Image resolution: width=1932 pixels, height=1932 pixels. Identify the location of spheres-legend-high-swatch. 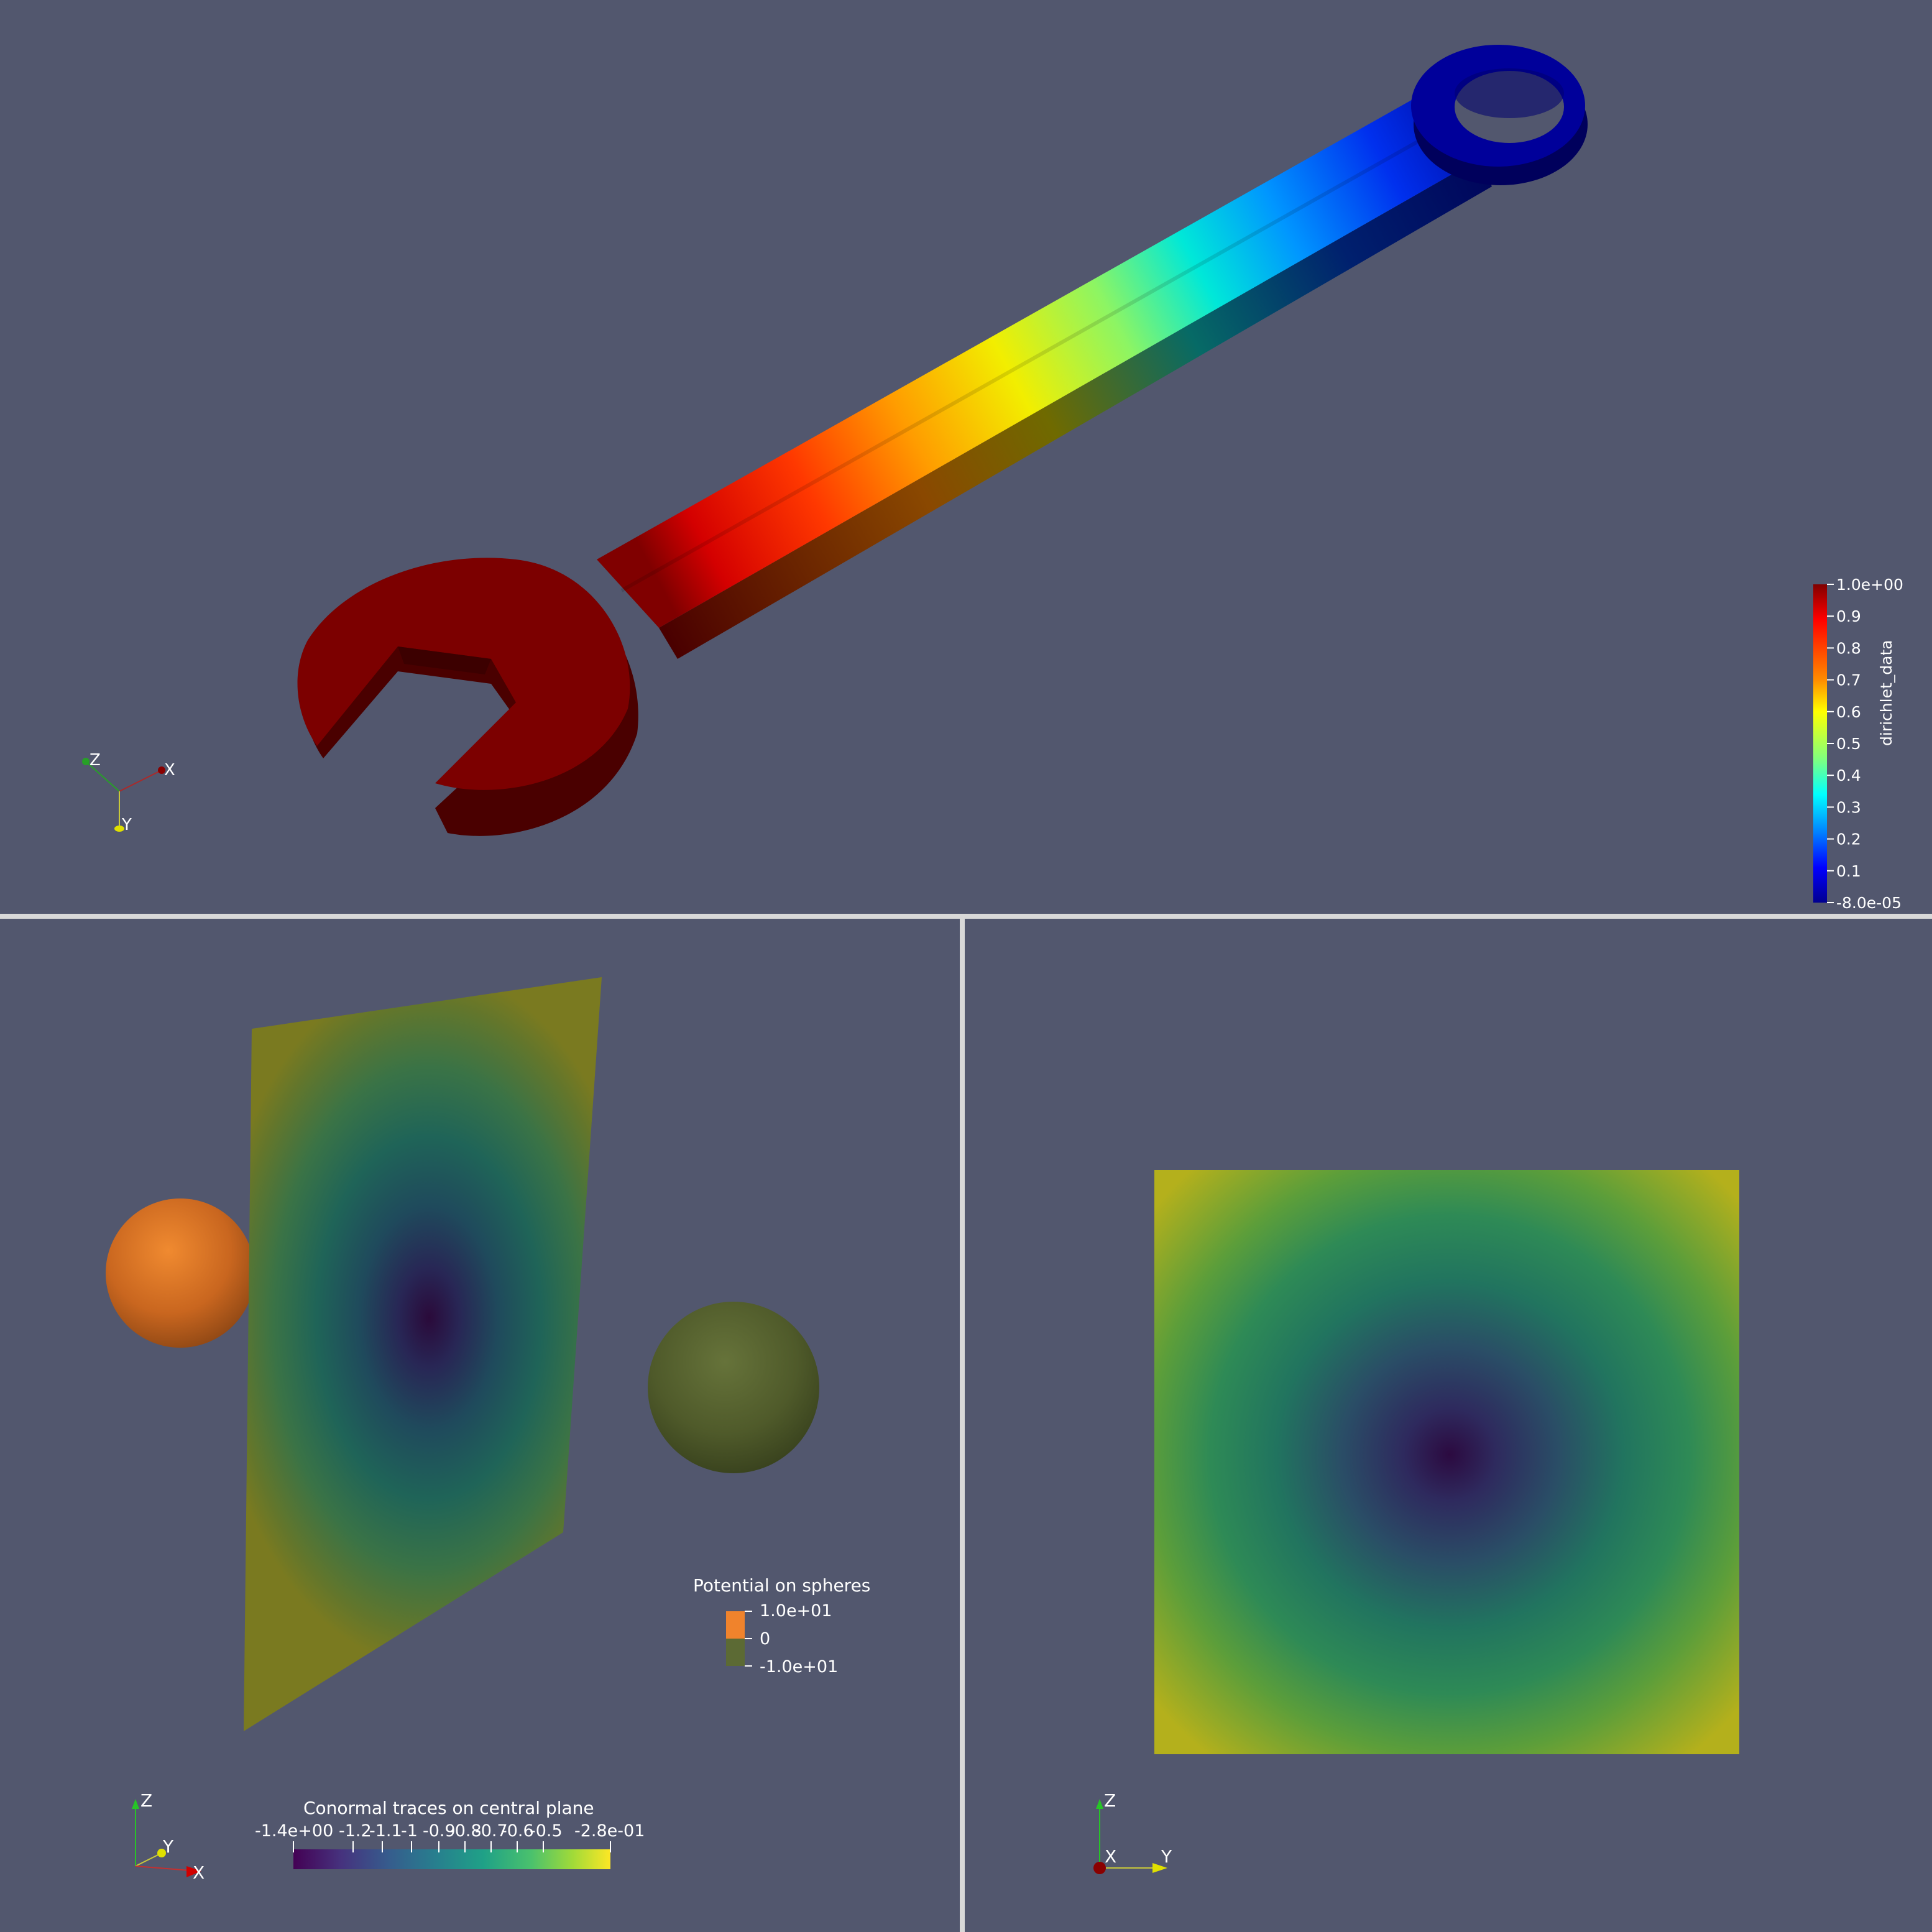
(735, 1625).